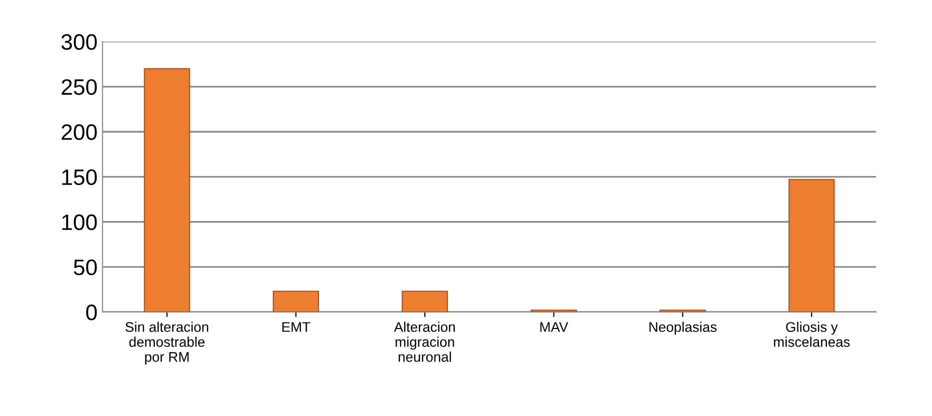  What do you see at coordinates (79, 132) in the screenshot?
I see `y-tick-label: 200` at bounding box center [79, 132].